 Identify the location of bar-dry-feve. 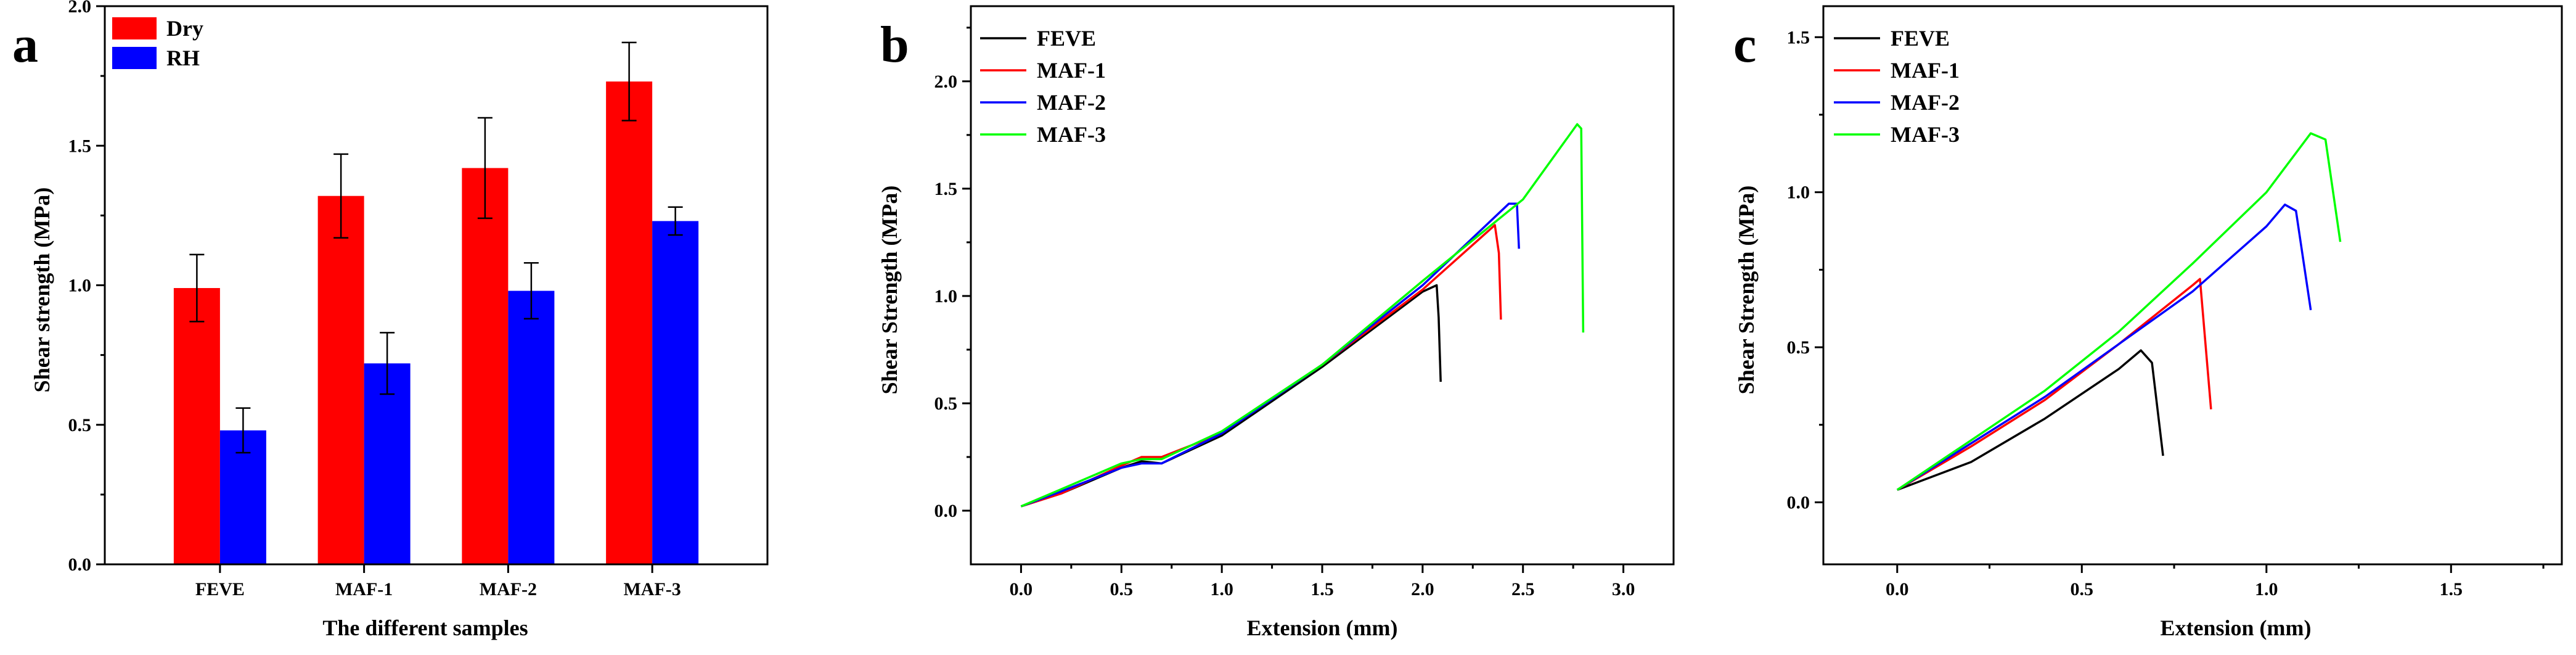
(196, 426).